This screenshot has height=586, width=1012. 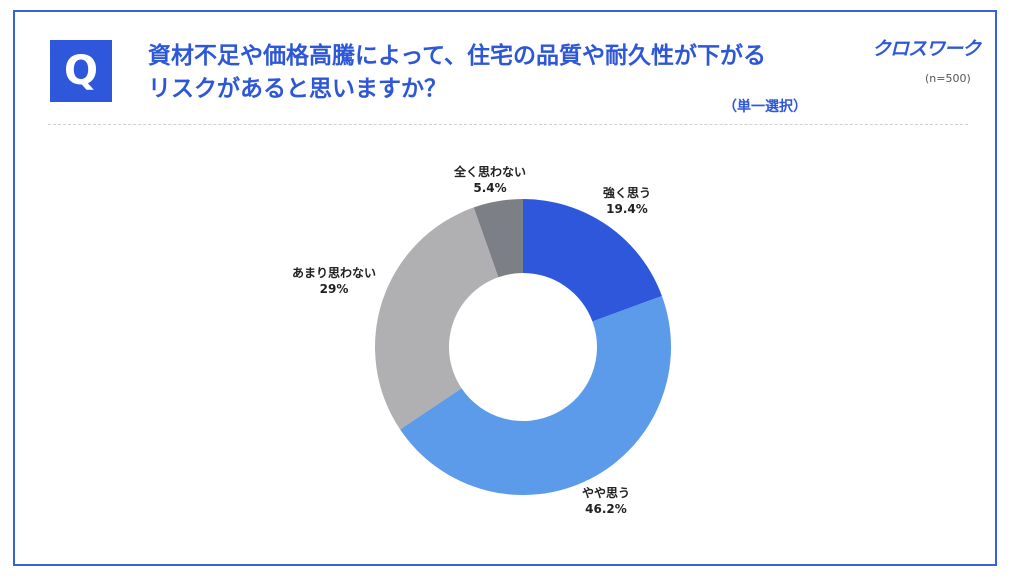 What do you see at coordinates (536, 395) in the screenshot?
I see `slice-somewhat-agree` at bounding box center [536, 395].